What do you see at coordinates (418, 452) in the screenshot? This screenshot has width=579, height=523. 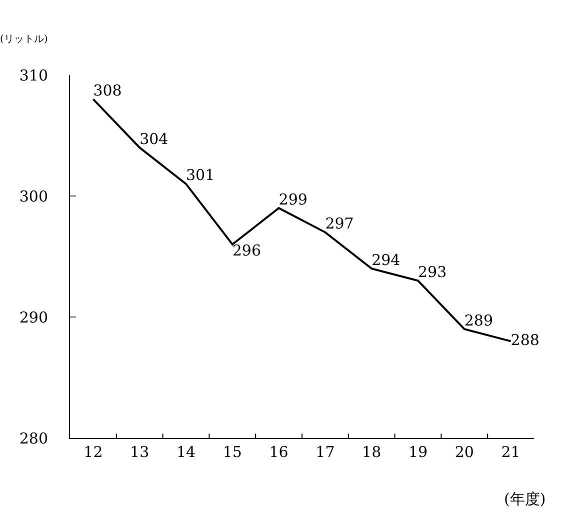 I see `x-tick-label: 19` at bounding box center [418, 452].